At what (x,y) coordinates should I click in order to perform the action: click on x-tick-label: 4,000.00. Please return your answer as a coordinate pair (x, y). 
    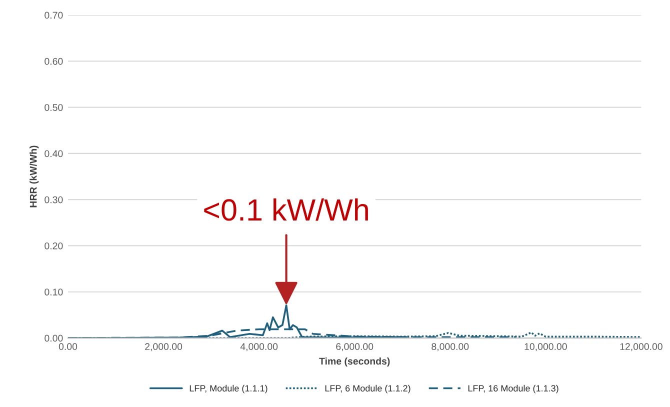
    Looking at the image, I should click on (259, 347).